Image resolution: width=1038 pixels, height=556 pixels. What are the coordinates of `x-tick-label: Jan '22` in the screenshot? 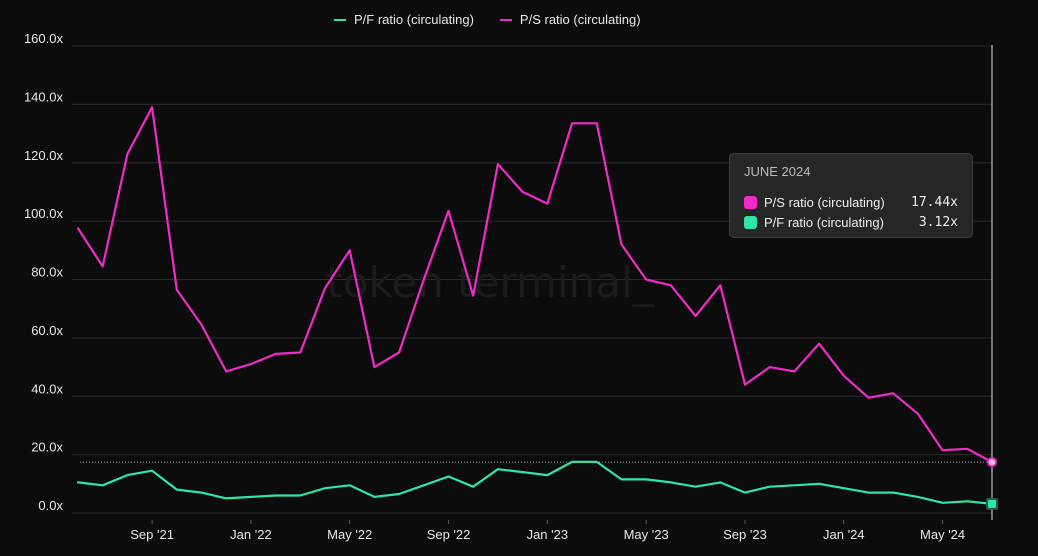 It's located at (251, 534).